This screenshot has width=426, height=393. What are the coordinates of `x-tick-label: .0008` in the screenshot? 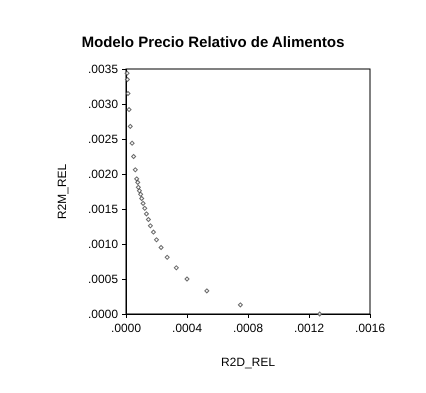 It's located at (248, 328).